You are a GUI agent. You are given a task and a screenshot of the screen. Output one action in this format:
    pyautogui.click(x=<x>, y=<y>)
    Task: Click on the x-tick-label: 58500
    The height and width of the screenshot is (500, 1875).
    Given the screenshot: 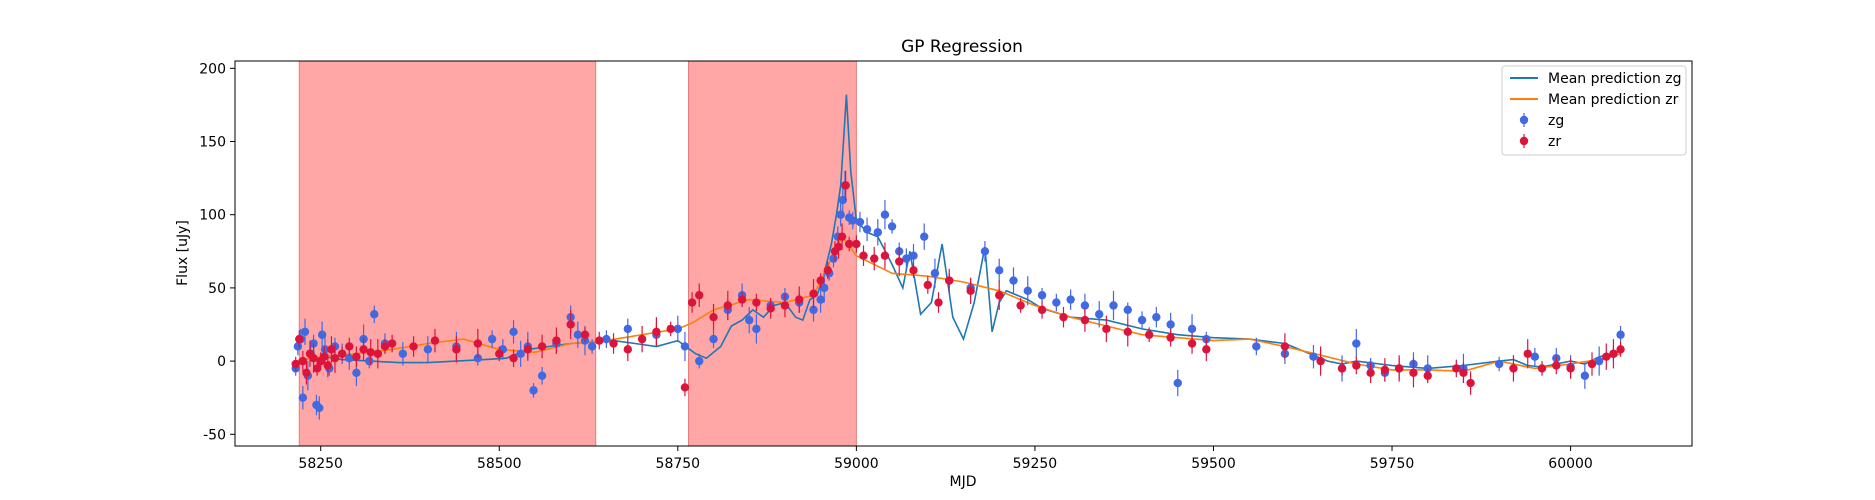 What is the action you would take?
    pyautogui.click(x=499, y=464)
    